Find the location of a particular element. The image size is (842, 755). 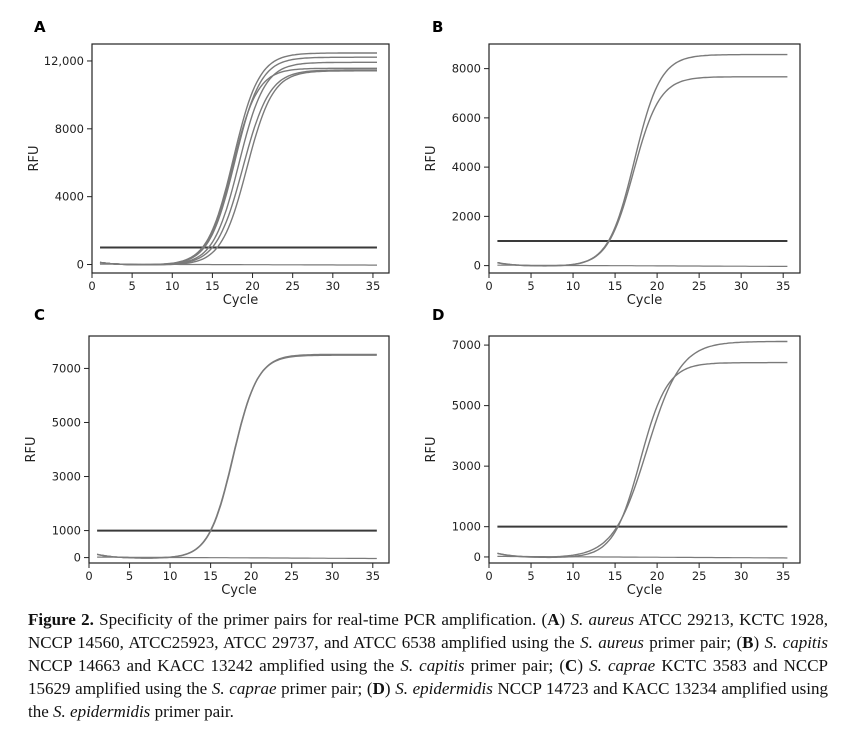

y-axis-label-a: RFU is located at coordinates (34, 158).